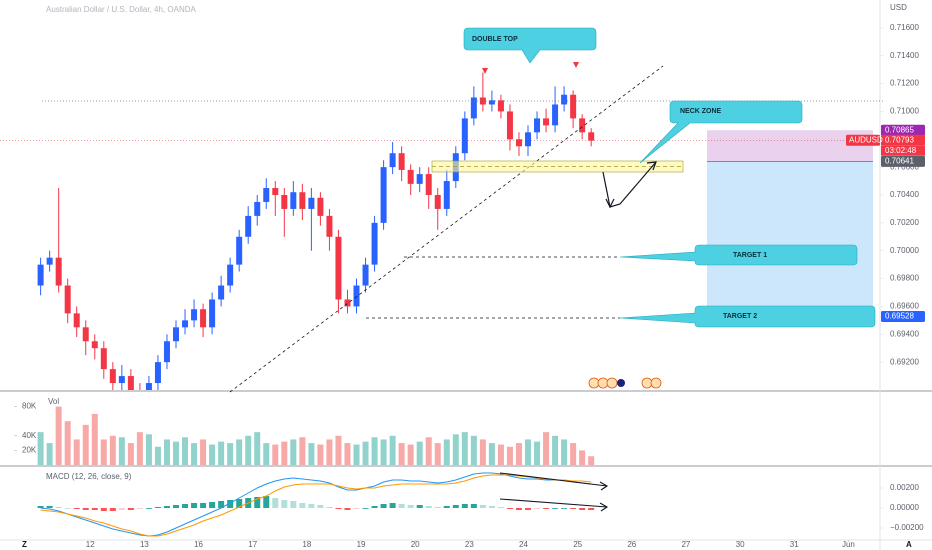 The image size is (932, 550). Describe the element at coordinates (899, 161) in the screenshot. I see `price-marker-label: 0.70641` at that location.